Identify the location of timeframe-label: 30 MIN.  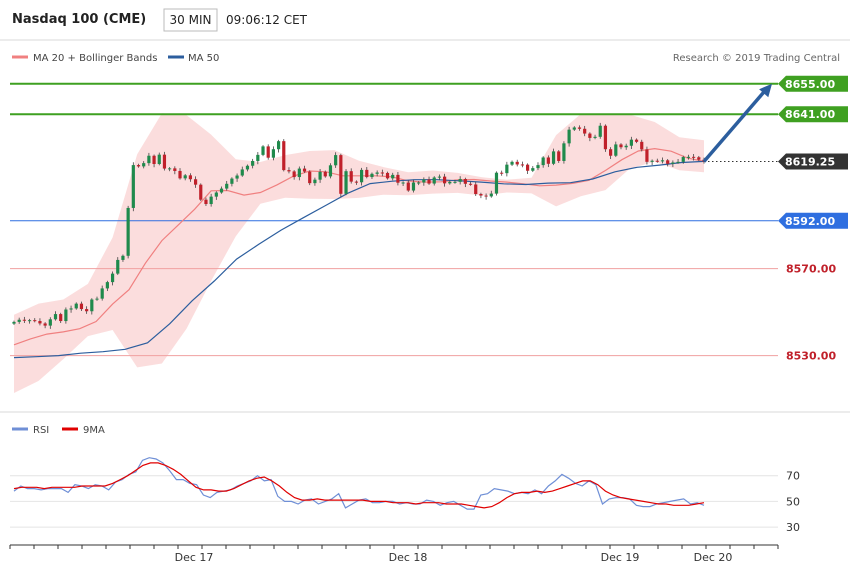
(191, 20).